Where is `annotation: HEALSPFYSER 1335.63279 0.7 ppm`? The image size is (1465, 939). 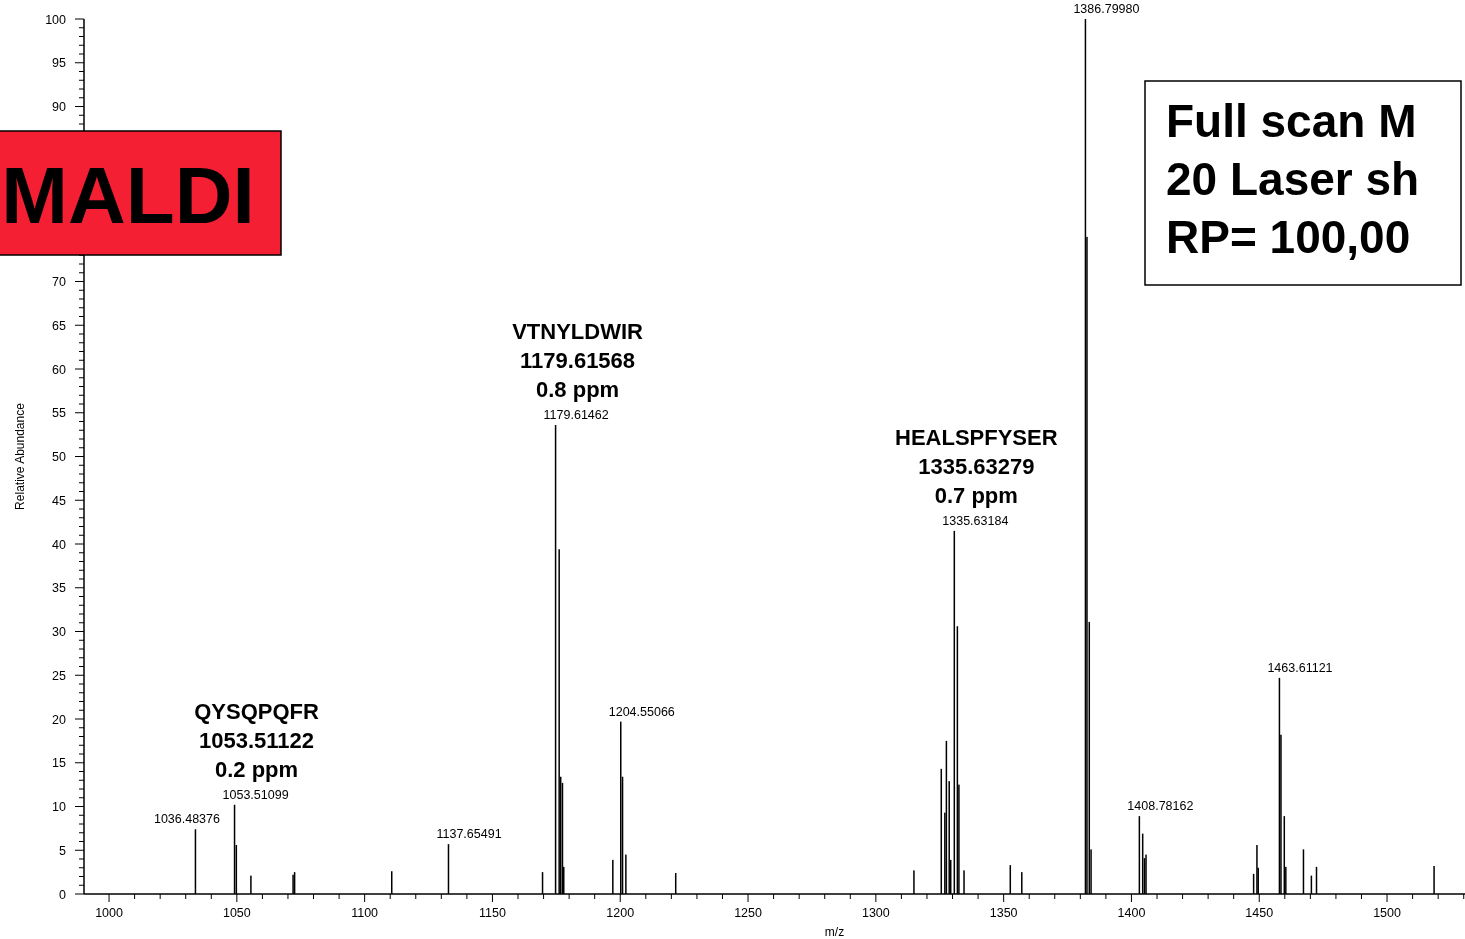
annotation: HEALSPFYSER 1335.63279 0.7 ppm is located at coordinates (976, 466).